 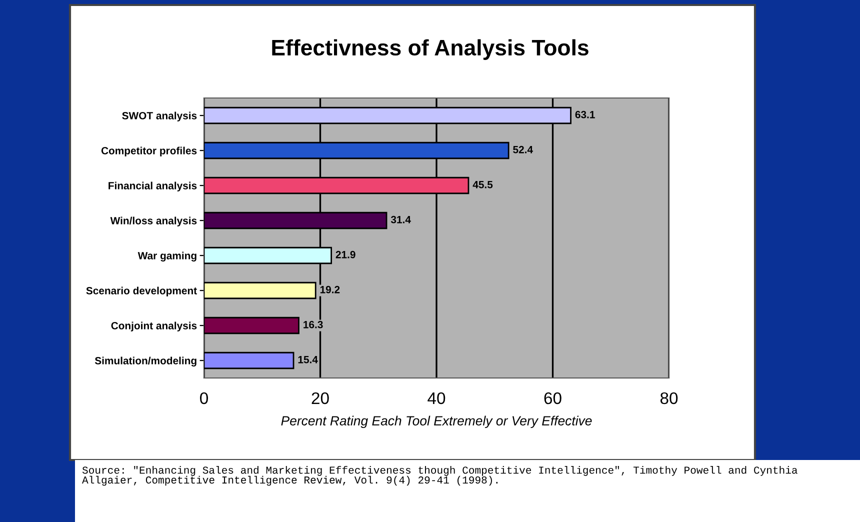 I want to click on data-label: 15.4, so click(x=308, y=360).